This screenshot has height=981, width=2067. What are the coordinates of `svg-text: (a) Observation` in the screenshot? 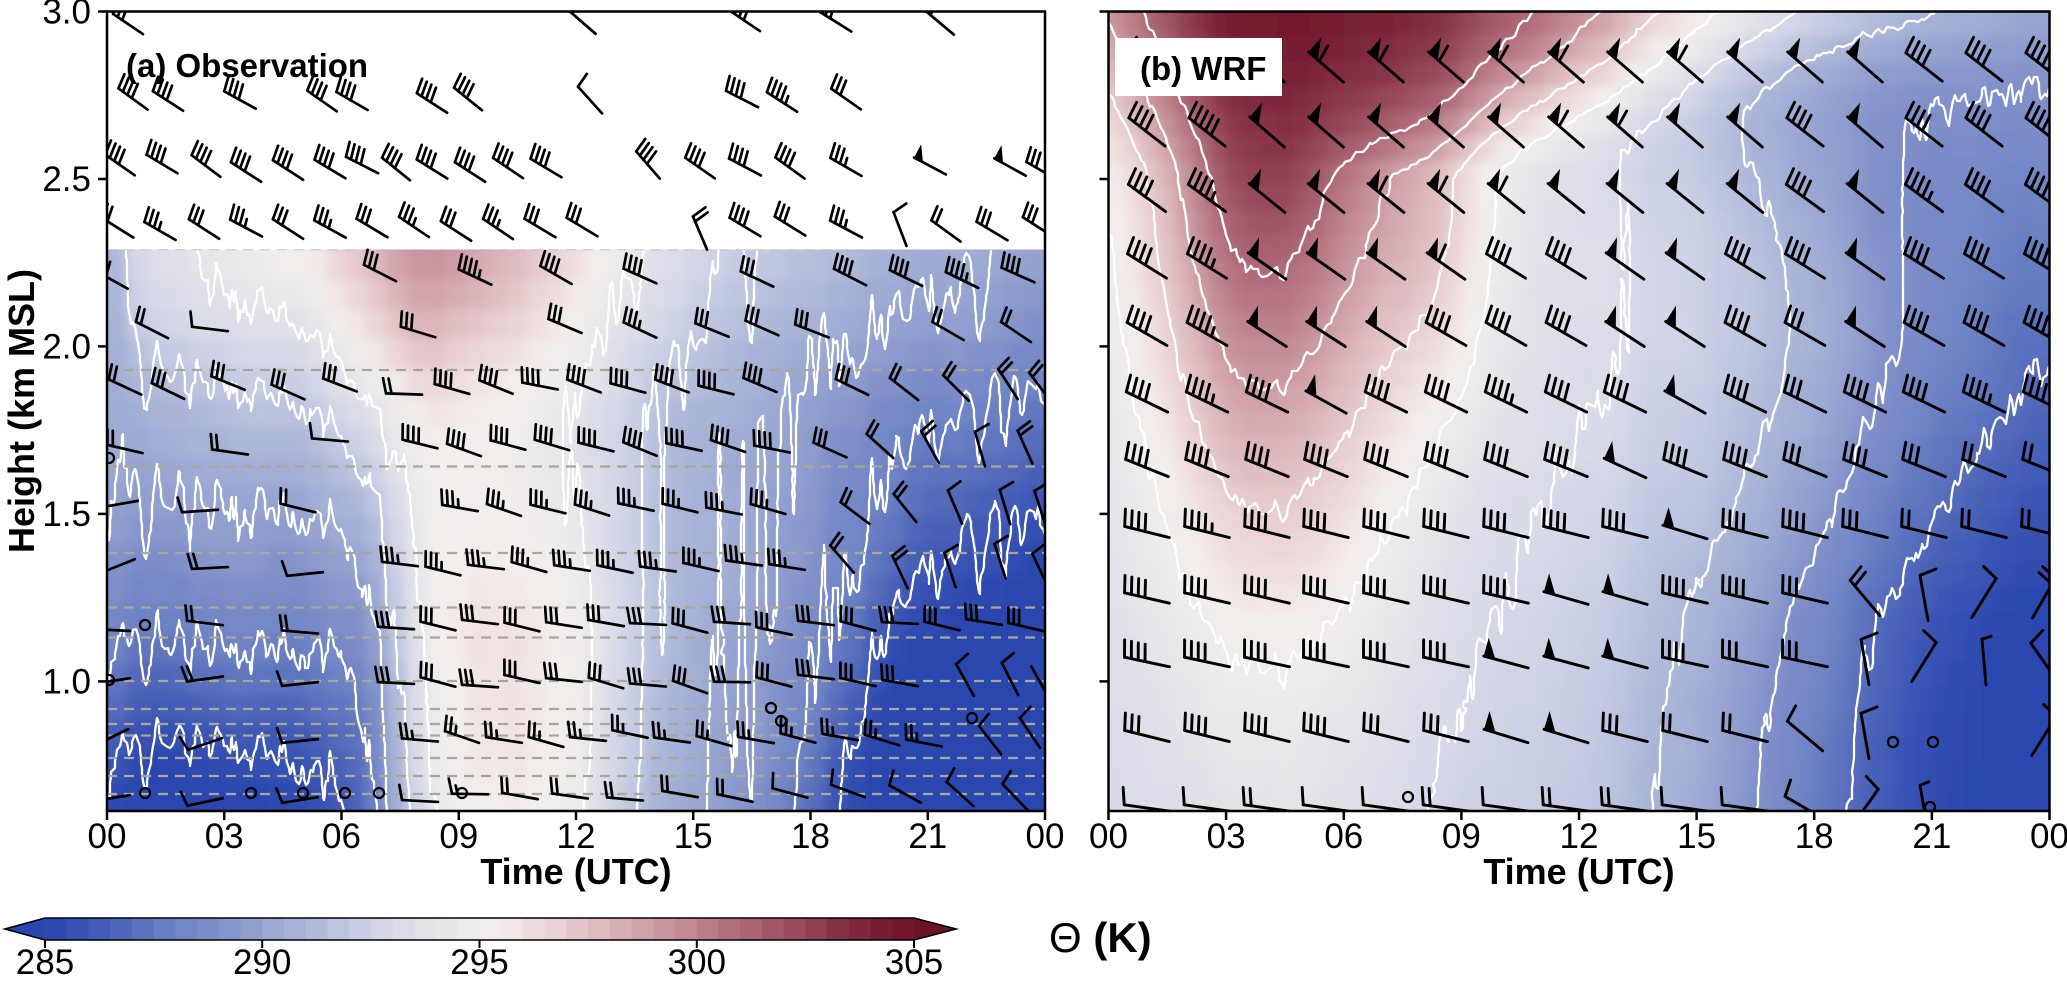 It's located at (247, 65).